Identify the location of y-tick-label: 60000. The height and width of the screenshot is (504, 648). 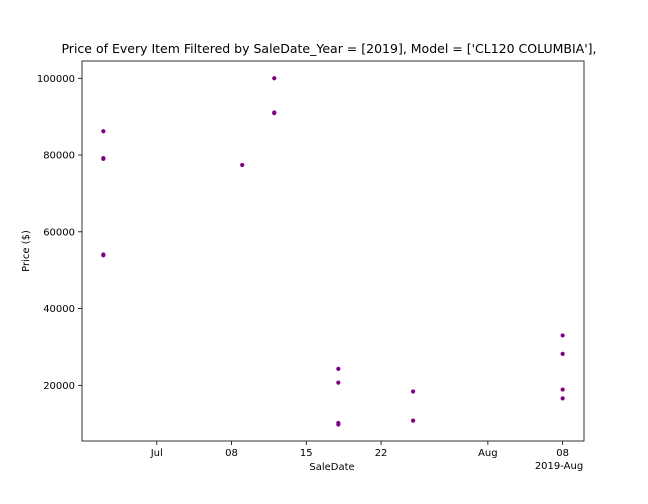
(59, 232).